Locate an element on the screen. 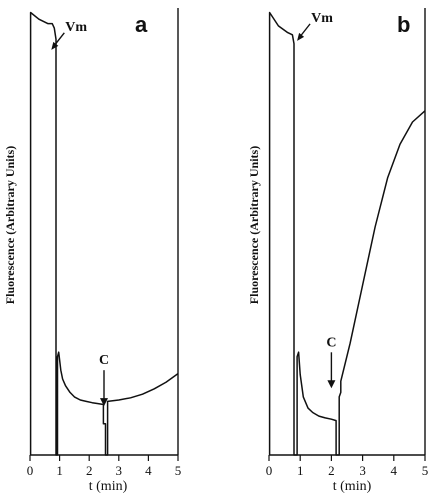  panel-label: b is located at coordinates (403, 24).